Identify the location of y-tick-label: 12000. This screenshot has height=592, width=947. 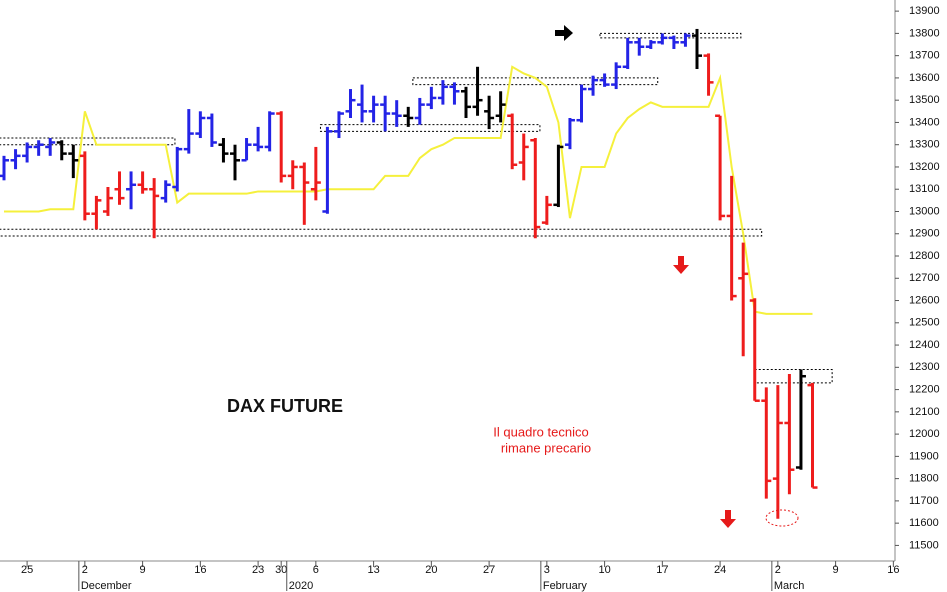
(924, 434).